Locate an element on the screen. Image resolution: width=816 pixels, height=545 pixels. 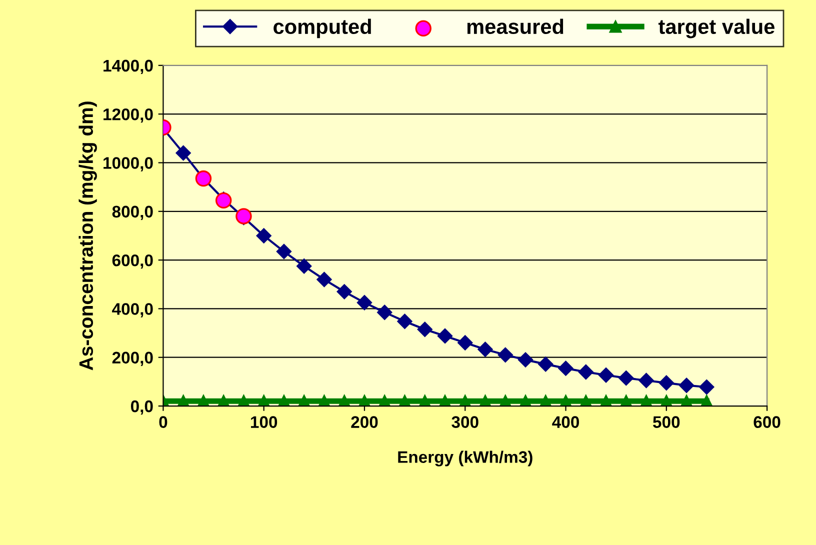
x-tick-label: 100 is located at coordinates (264, 422).